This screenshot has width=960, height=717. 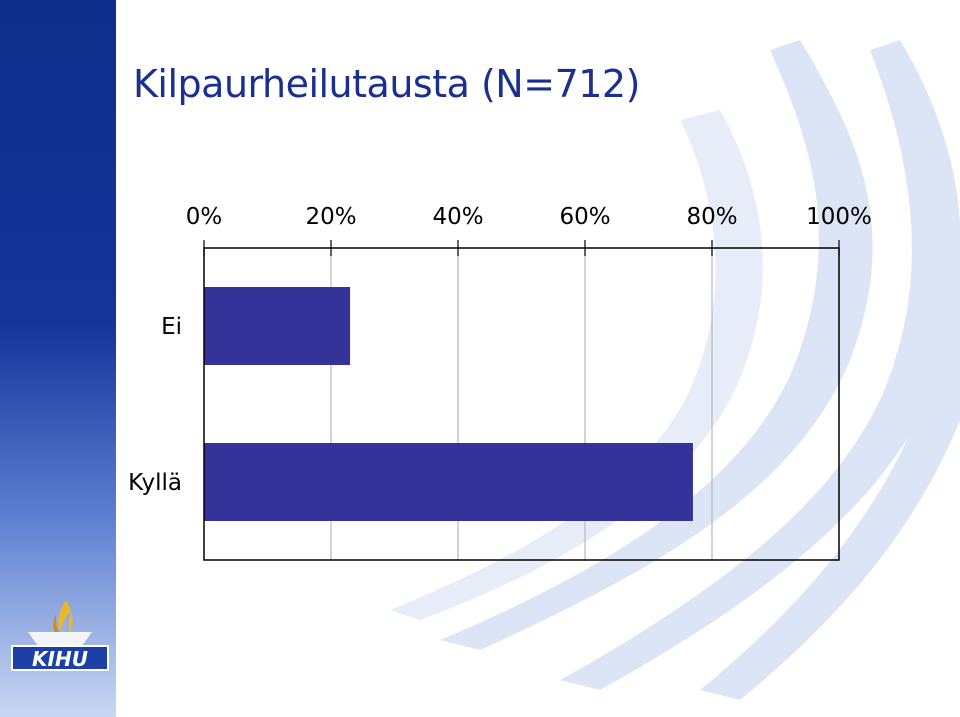 I want to click on kihu-logo-graphic: KIHU, so click(x=60, y=635).